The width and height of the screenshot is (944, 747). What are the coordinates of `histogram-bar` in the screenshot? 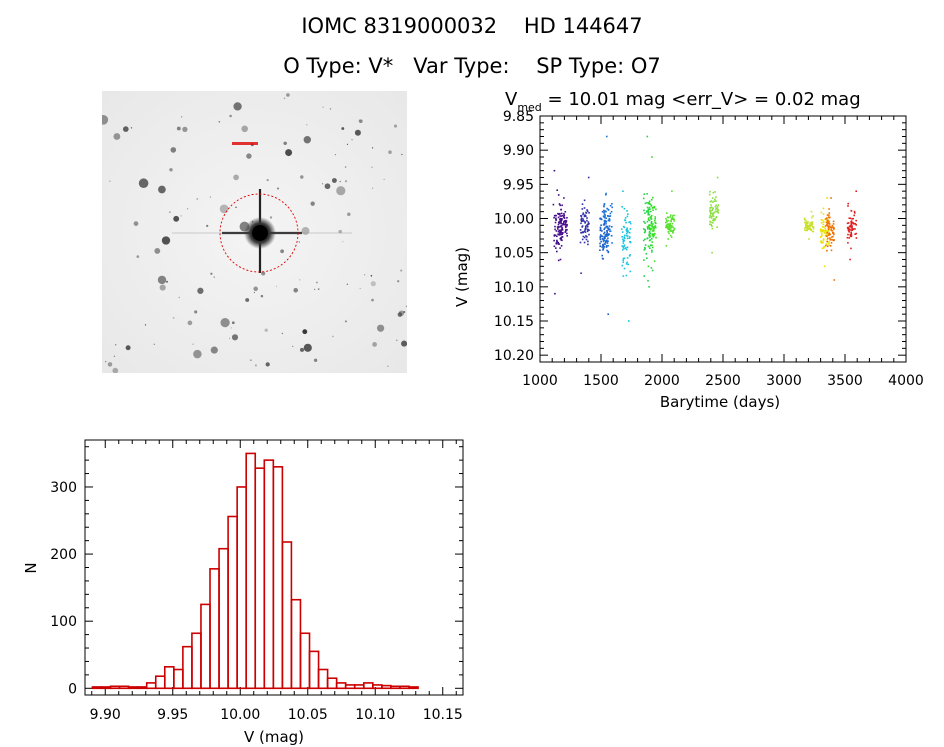 It's located at (323, 679).